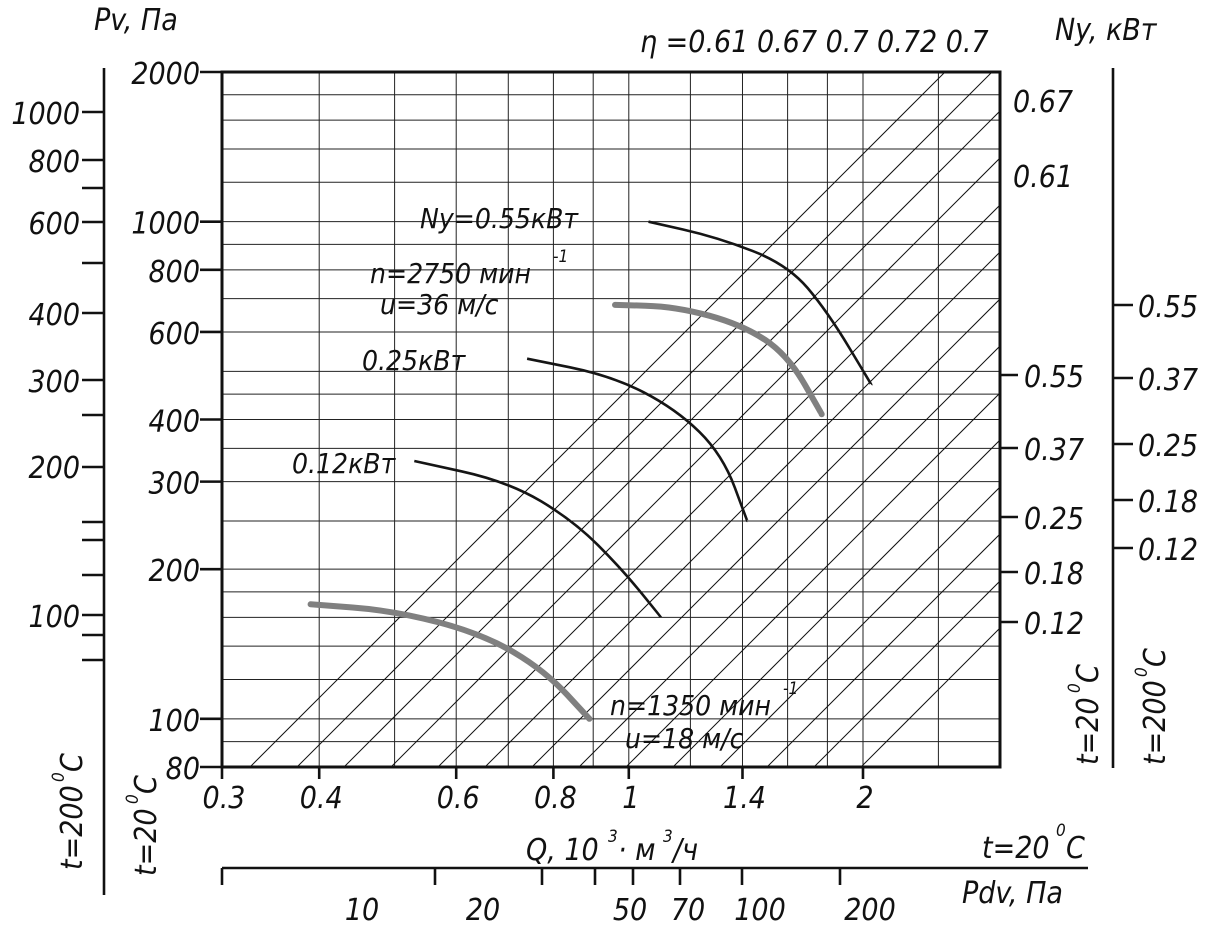  Describe the element at coordinates (1168, 446) in the screenshot. I see `ny-outer-label: 0.25` at that location.